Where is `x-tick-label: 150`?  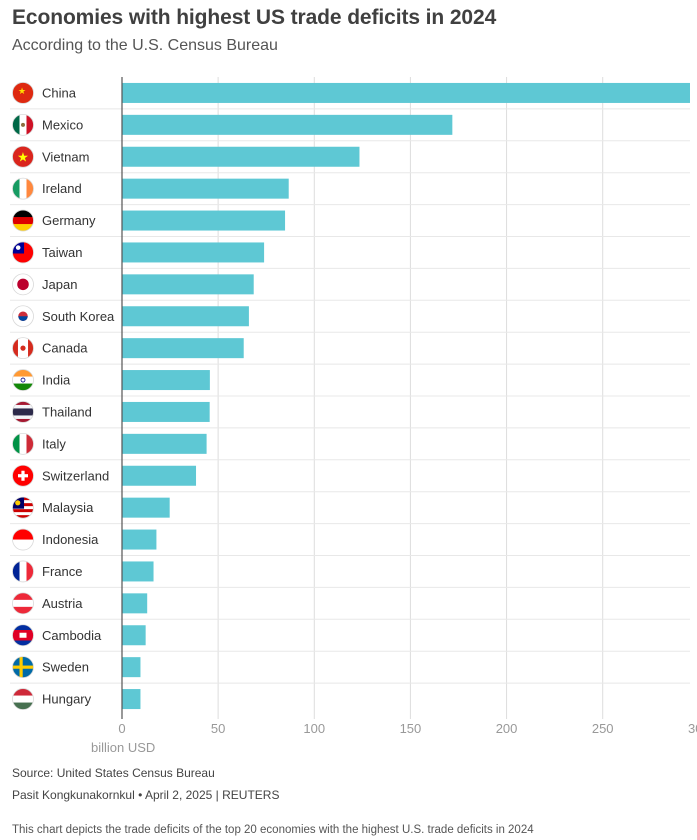
x-tick-label: 150 is located at coordinates (411, 728).